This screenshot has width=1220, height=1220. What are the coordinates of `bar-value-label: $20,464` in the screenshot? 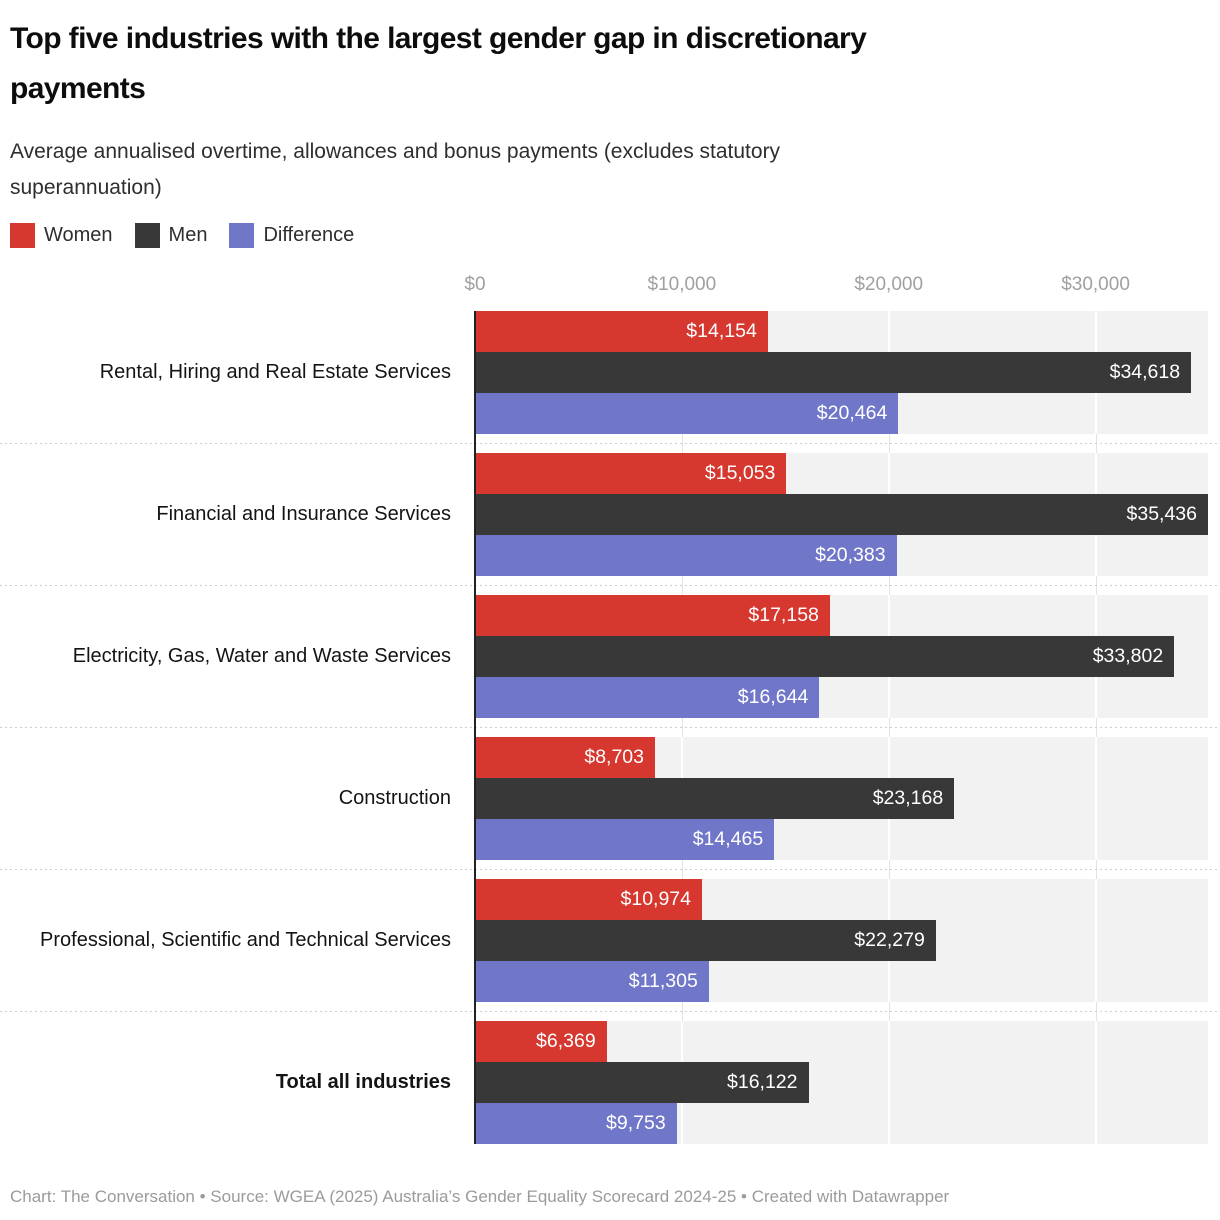 It's located at (852, 413).